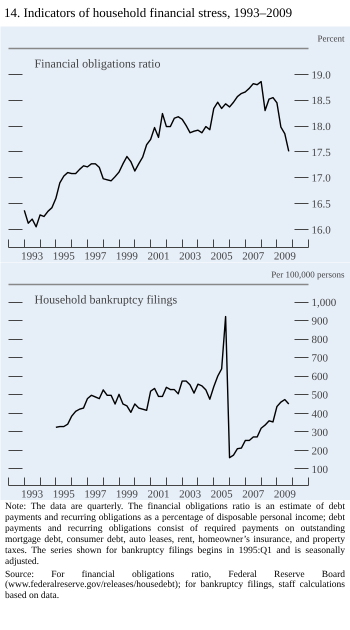 Image resolution: width=350 pixels, height=630 pixels. Describe the element at coordinates (324, 303) in the screenshot. I see `y-tick-label: 1,000` at that location.